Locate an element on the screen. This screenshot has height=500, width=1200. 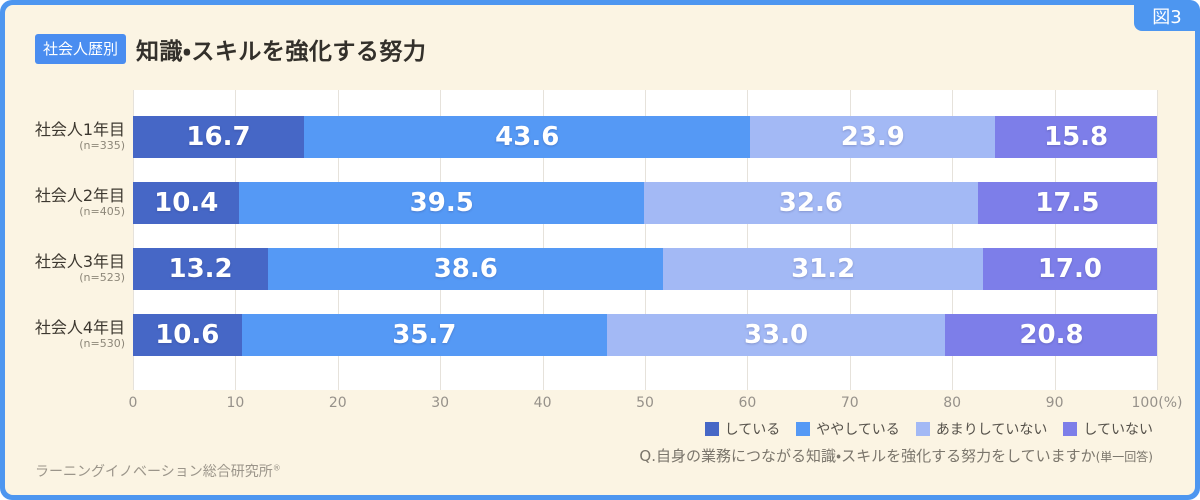
bar-value-label: 15.8 is located at coordinates (1076, 137).